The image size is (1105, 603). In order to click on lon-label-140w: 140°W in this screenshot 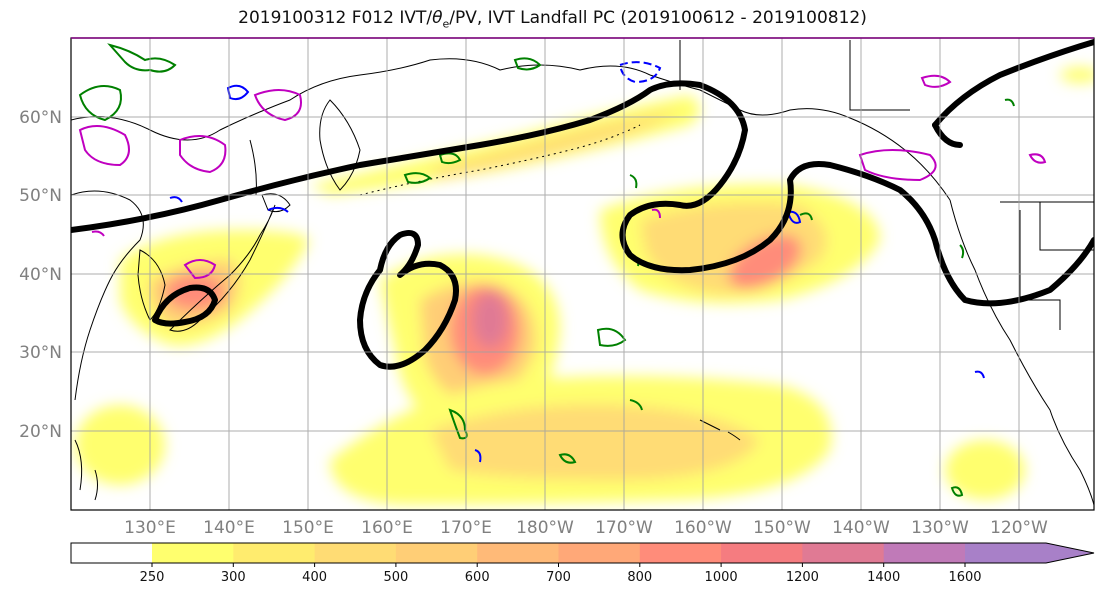, I will do `click(861, 528)`.